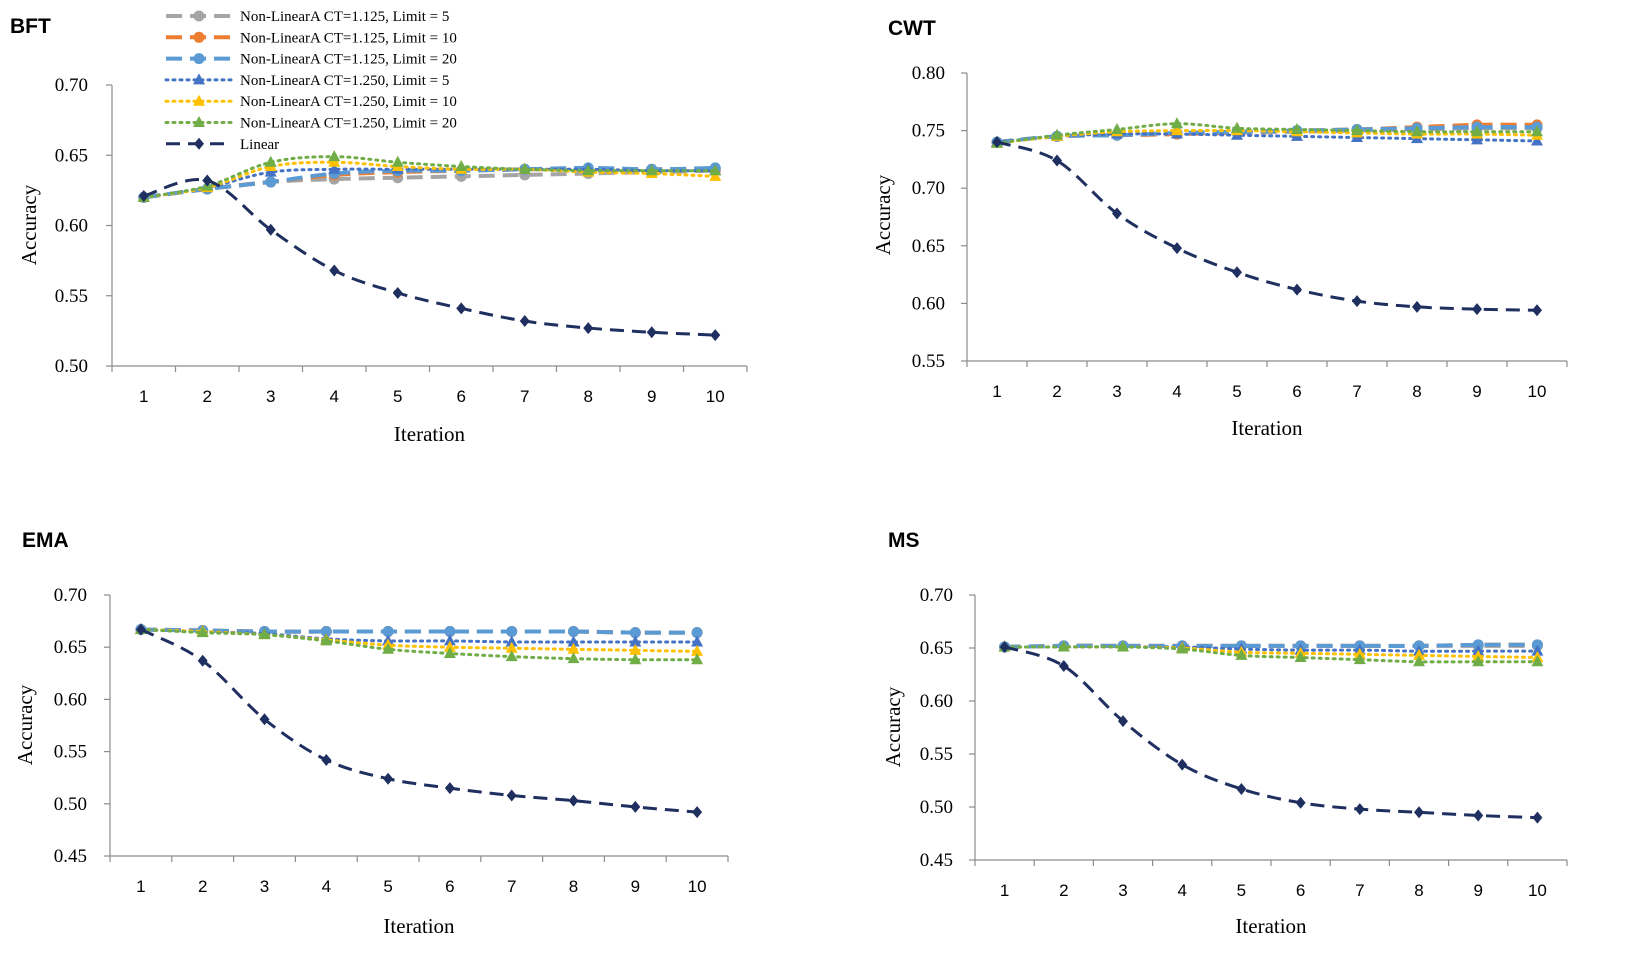 This screenshot has height=976, width=1628. Describe the element at coordinates (70, 856) in the screenshot. I see `y-tick-label: 0.45` at that location.